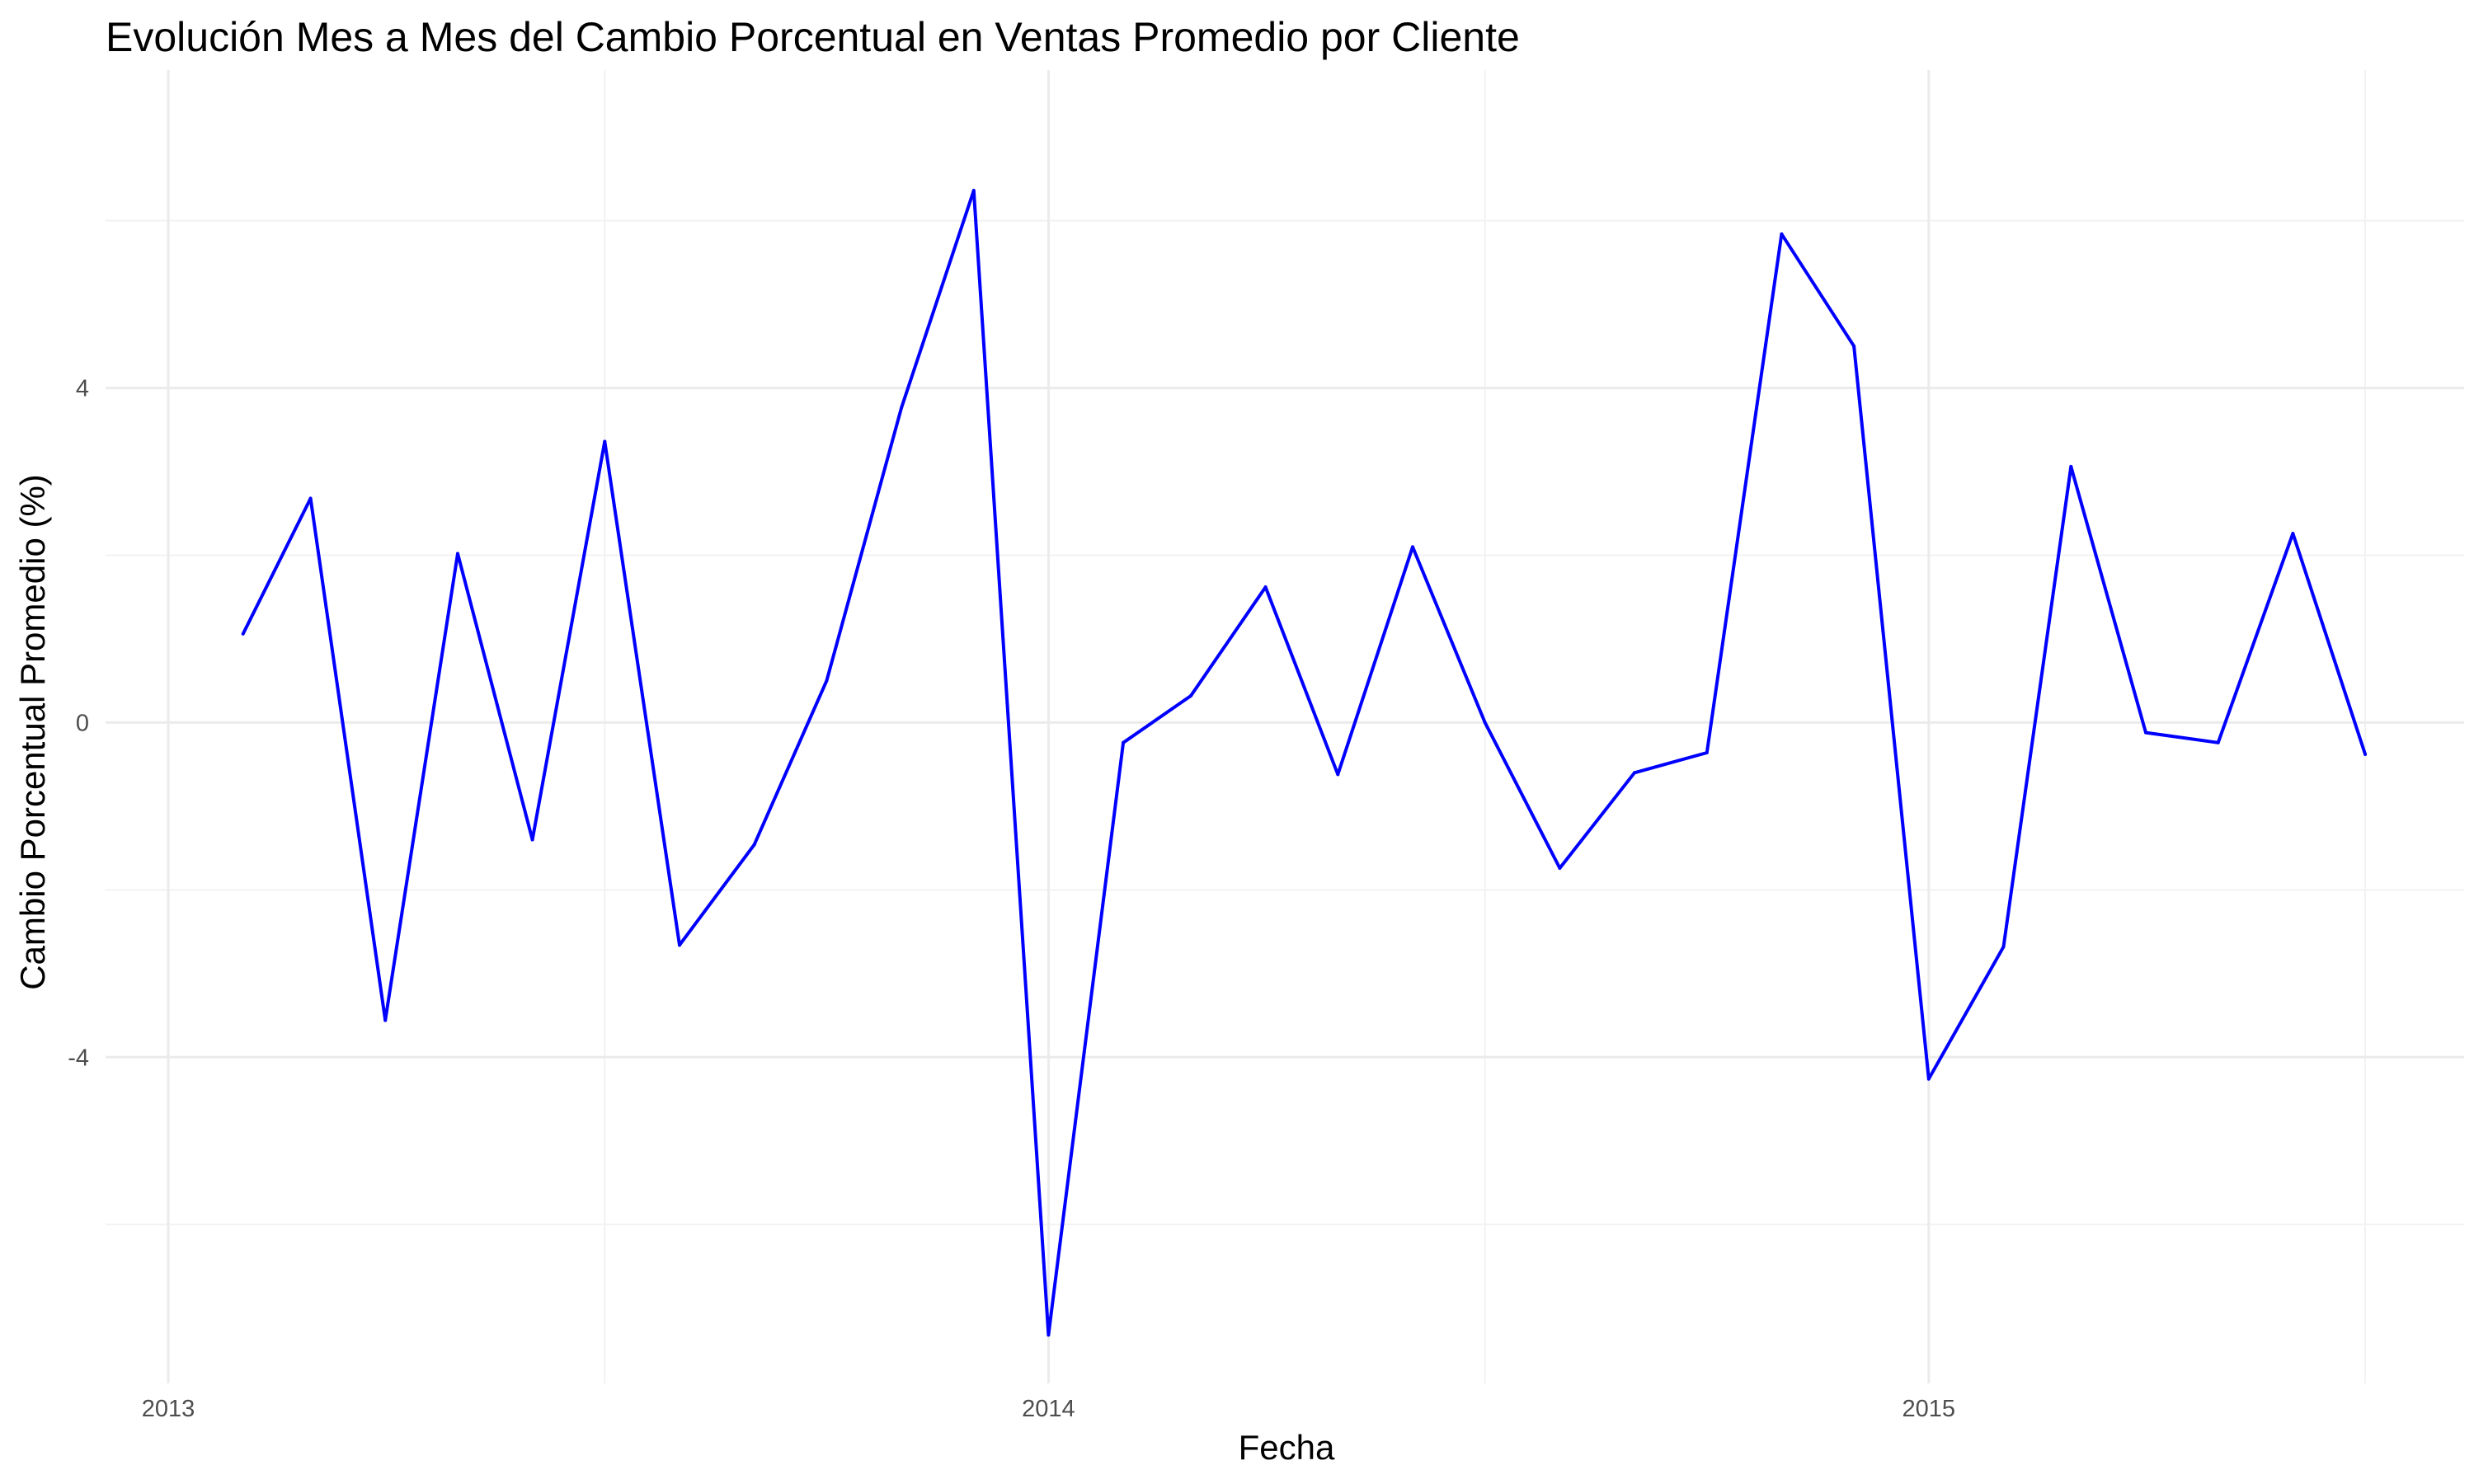 The width and height of the screenshot is (2474, 1484). I want to click on y-tick-label-1: 0, so click(82, 723).